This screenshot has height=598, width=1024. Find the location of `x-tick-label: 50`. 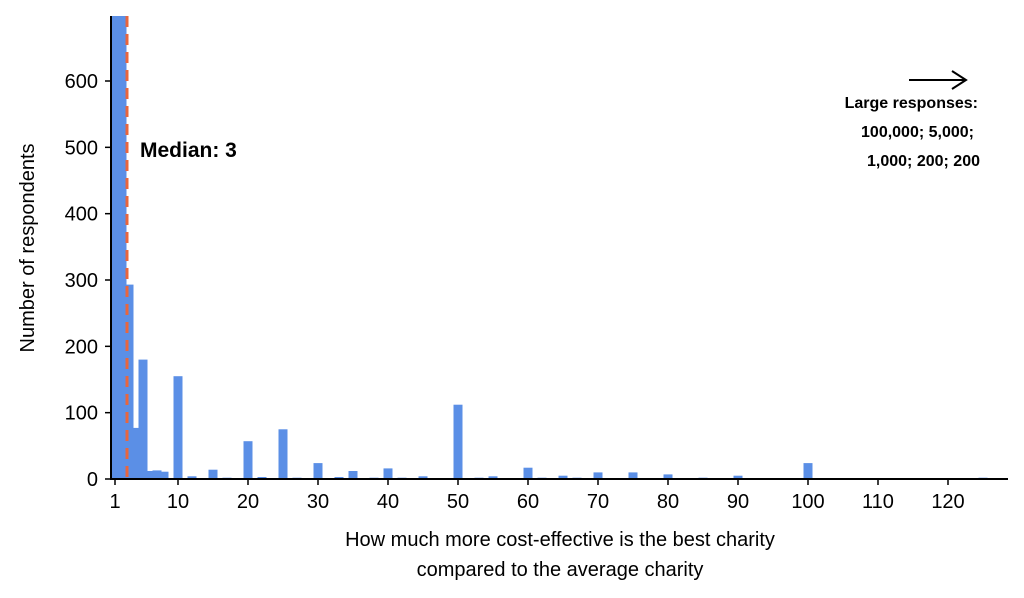

x-tick-label: 50 is located at coordinates (458, 502).